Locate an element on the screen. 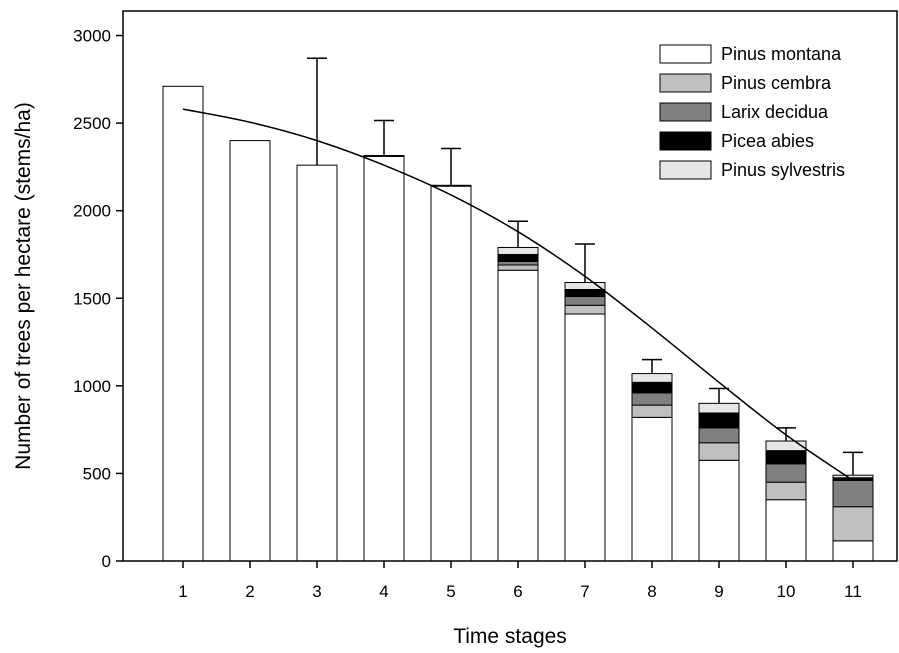 Image resolution: width=899 pixels, height=653 pixels. x-tick-label-8: 8 is located at coordinates (651, 591).